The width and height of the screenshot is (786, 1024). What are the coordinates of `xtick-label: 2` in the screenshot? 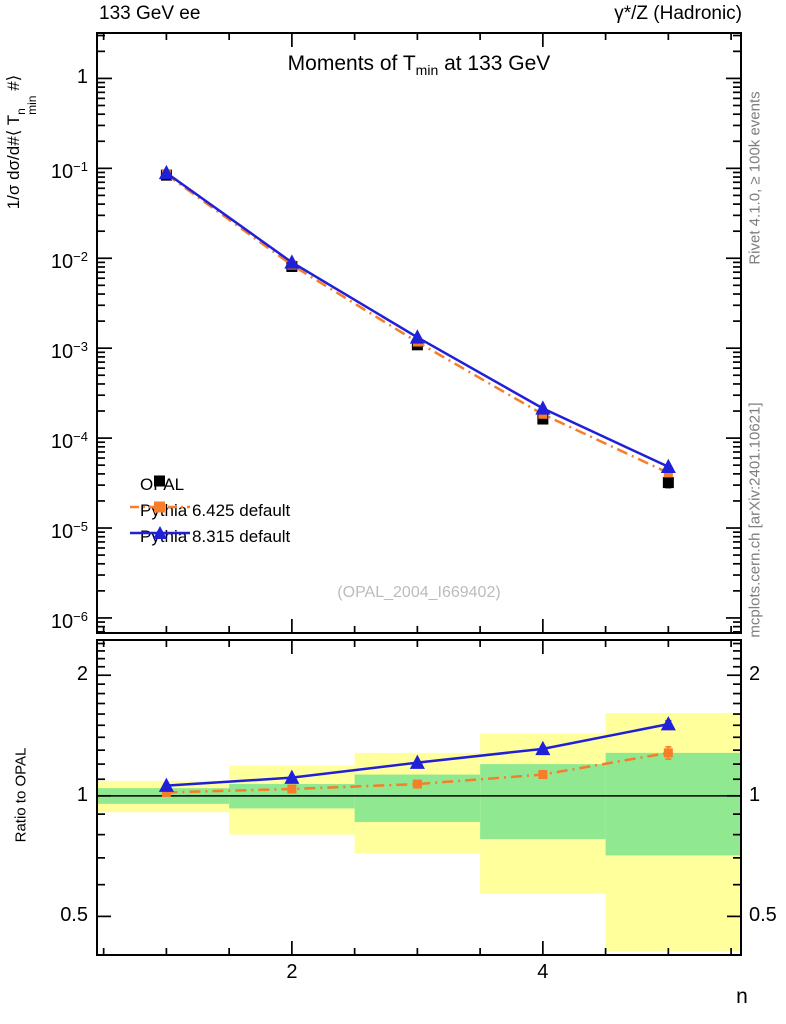 It's located at (292, 972).